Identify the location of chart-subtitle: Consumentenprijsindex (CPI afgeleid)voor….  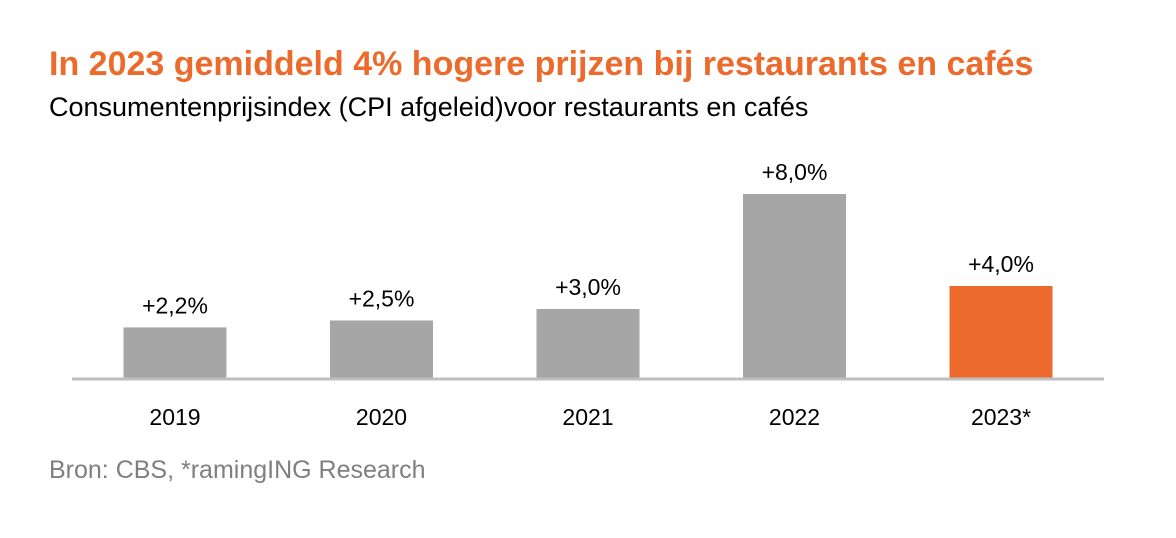
(429, 107).